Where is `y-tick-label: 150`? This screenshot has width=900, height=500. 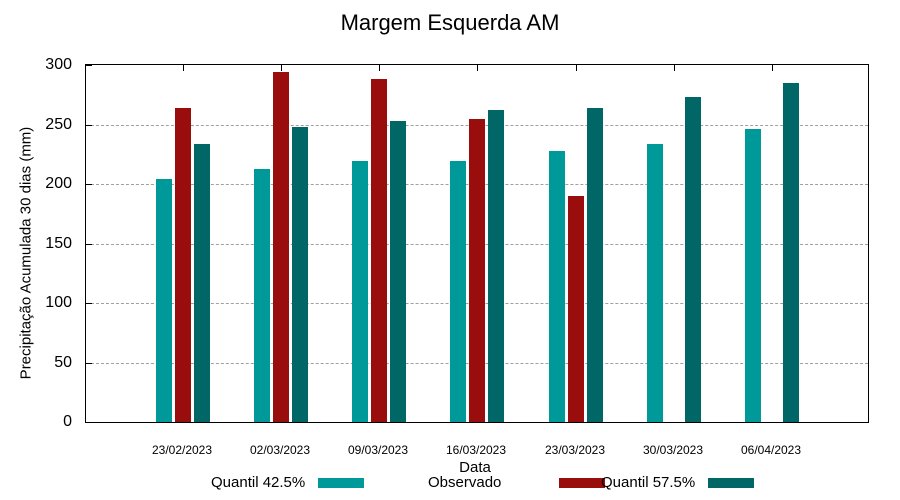 y-tick-label: 150 is located at coordinates (58, 243).